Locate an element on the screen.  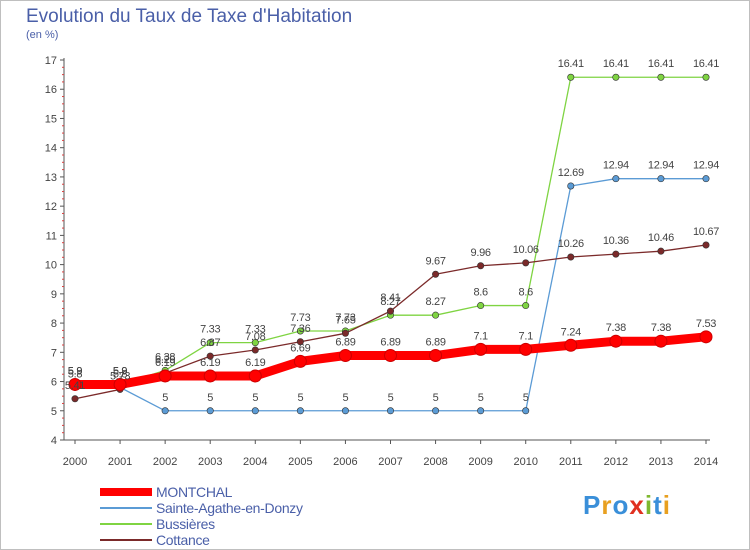
data-label: 6.38 is located at coordinates (165, 357).